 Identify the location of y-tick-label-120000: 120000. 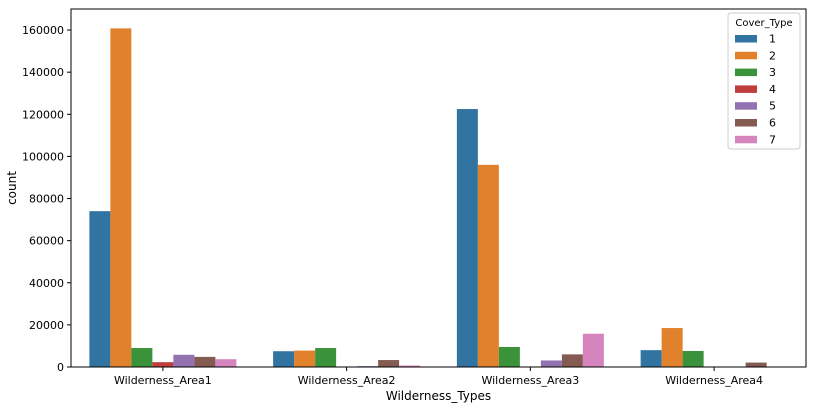
(43, 114).